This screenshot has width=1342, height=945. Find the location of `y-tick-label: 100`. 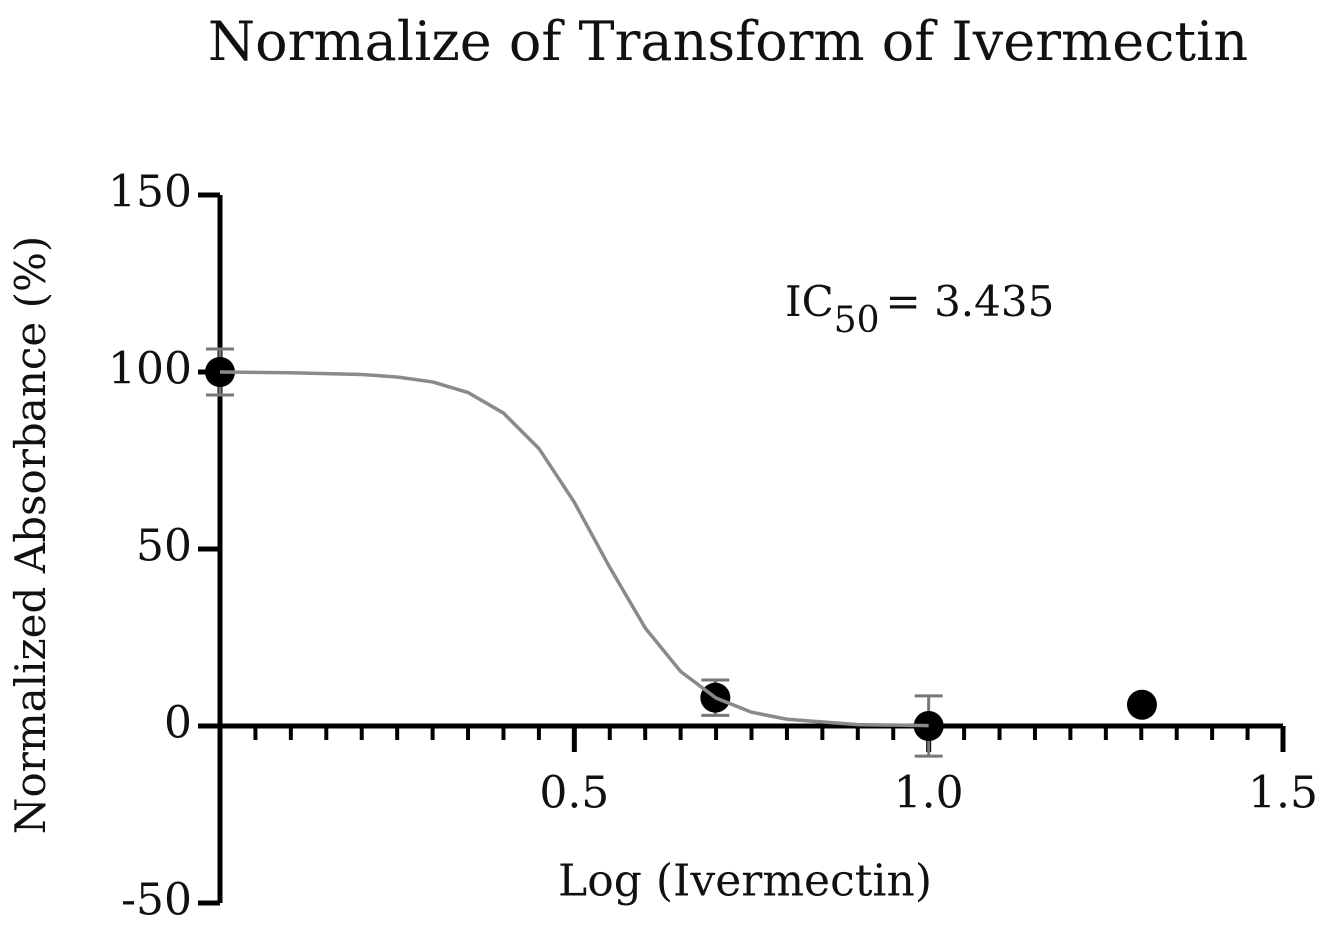

y-tick-label: 100 is located at coordinates (150, 369).